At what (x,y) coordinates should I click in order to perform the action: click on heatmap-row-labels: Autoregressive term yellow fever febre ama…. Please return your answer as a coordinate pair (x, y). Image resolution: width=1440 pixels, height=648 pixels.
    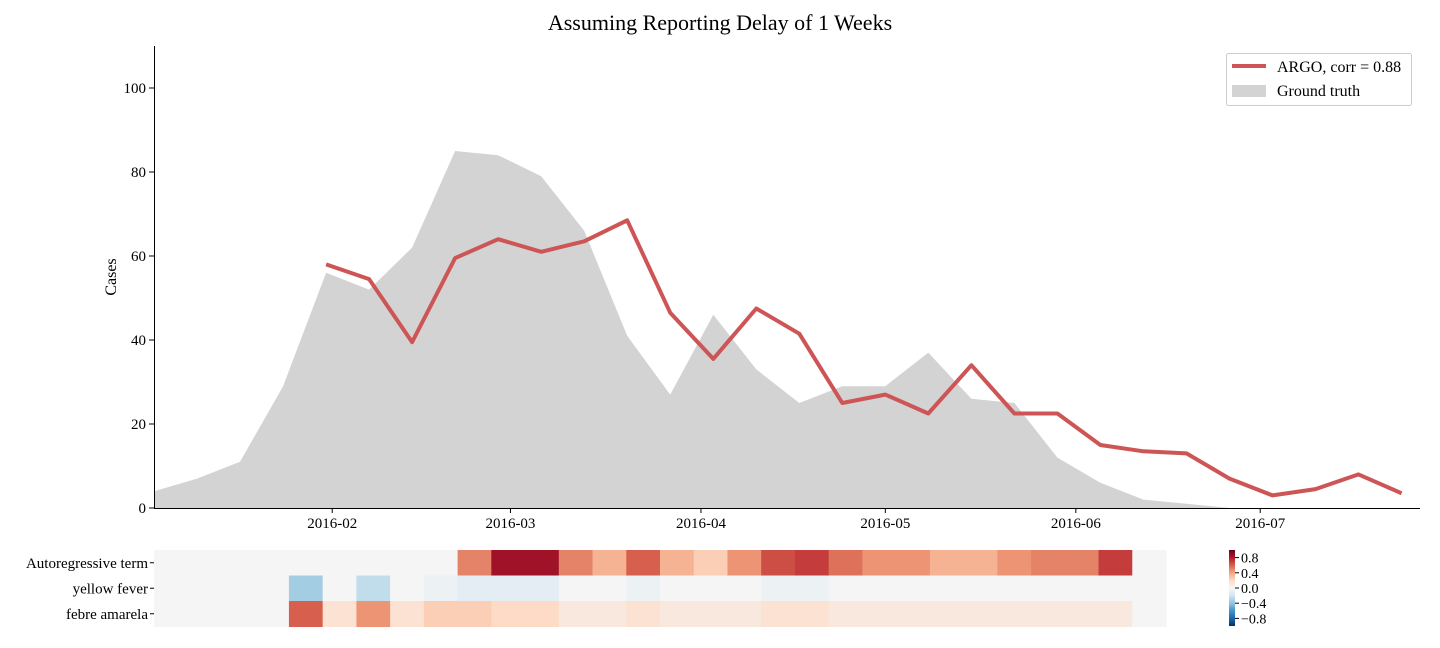
    Looking at the image, I should click on (90, 589).